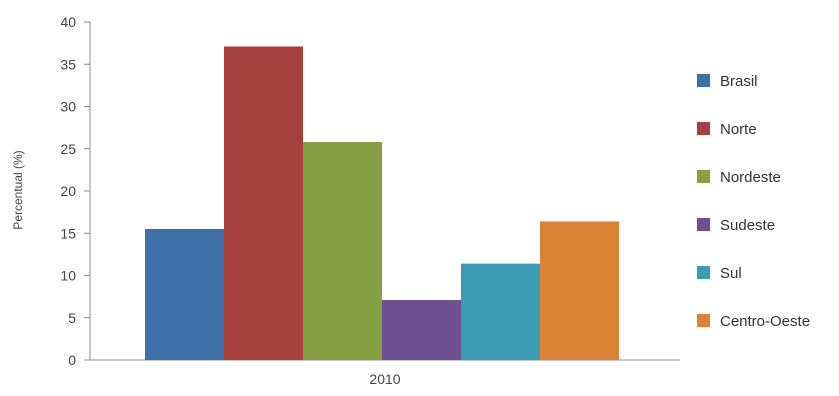 The width and height of the screenshot is (839, 396). Describe the element at coordinates (739, 81) in the screenshot. I see `legend-label: Brasil` at that location.